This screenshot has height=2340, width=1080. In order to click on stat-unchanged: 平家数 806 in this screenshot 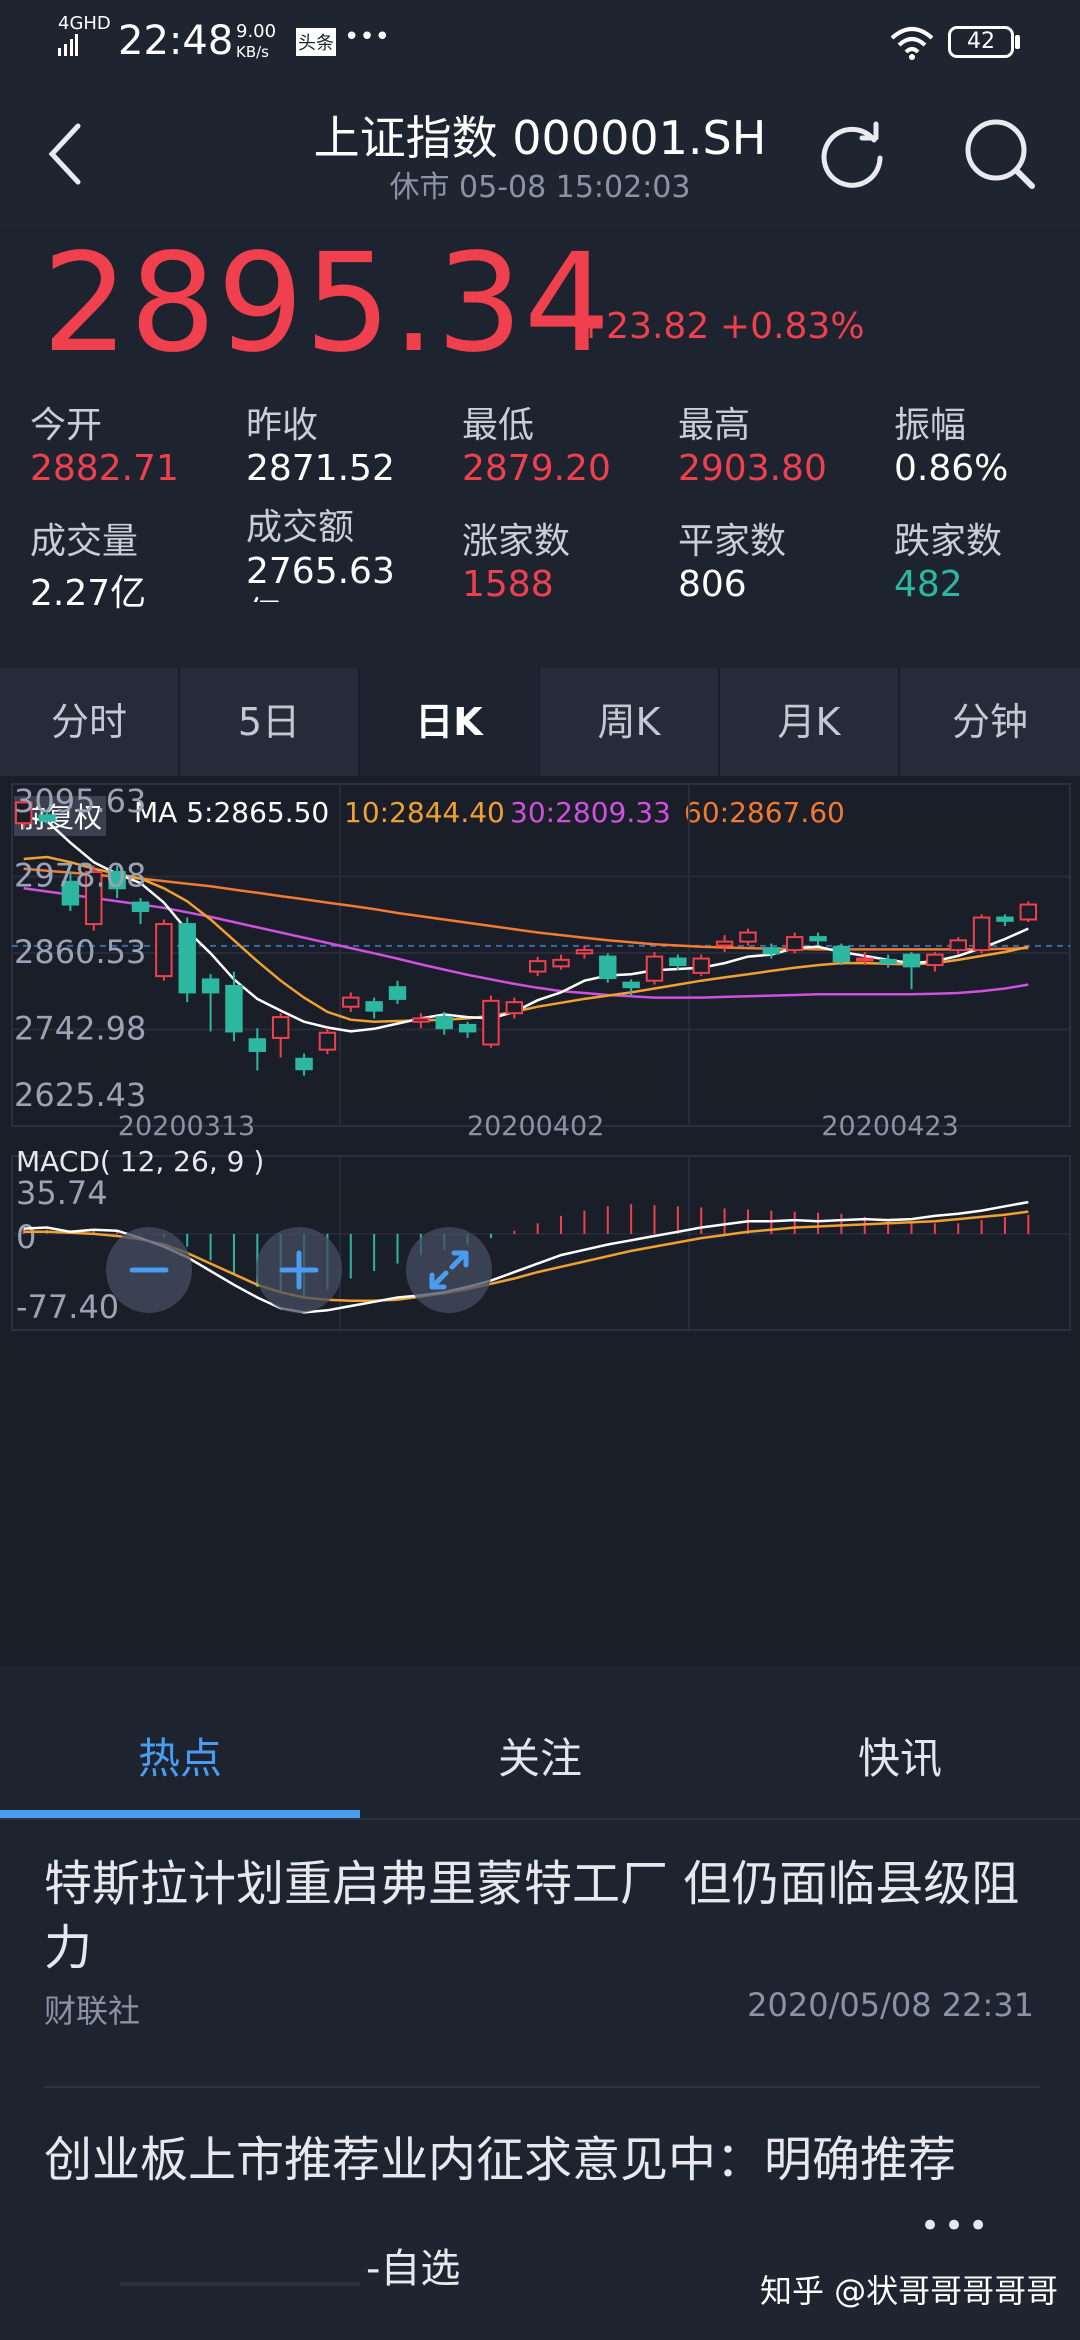, I will do `click(732, 558)`.